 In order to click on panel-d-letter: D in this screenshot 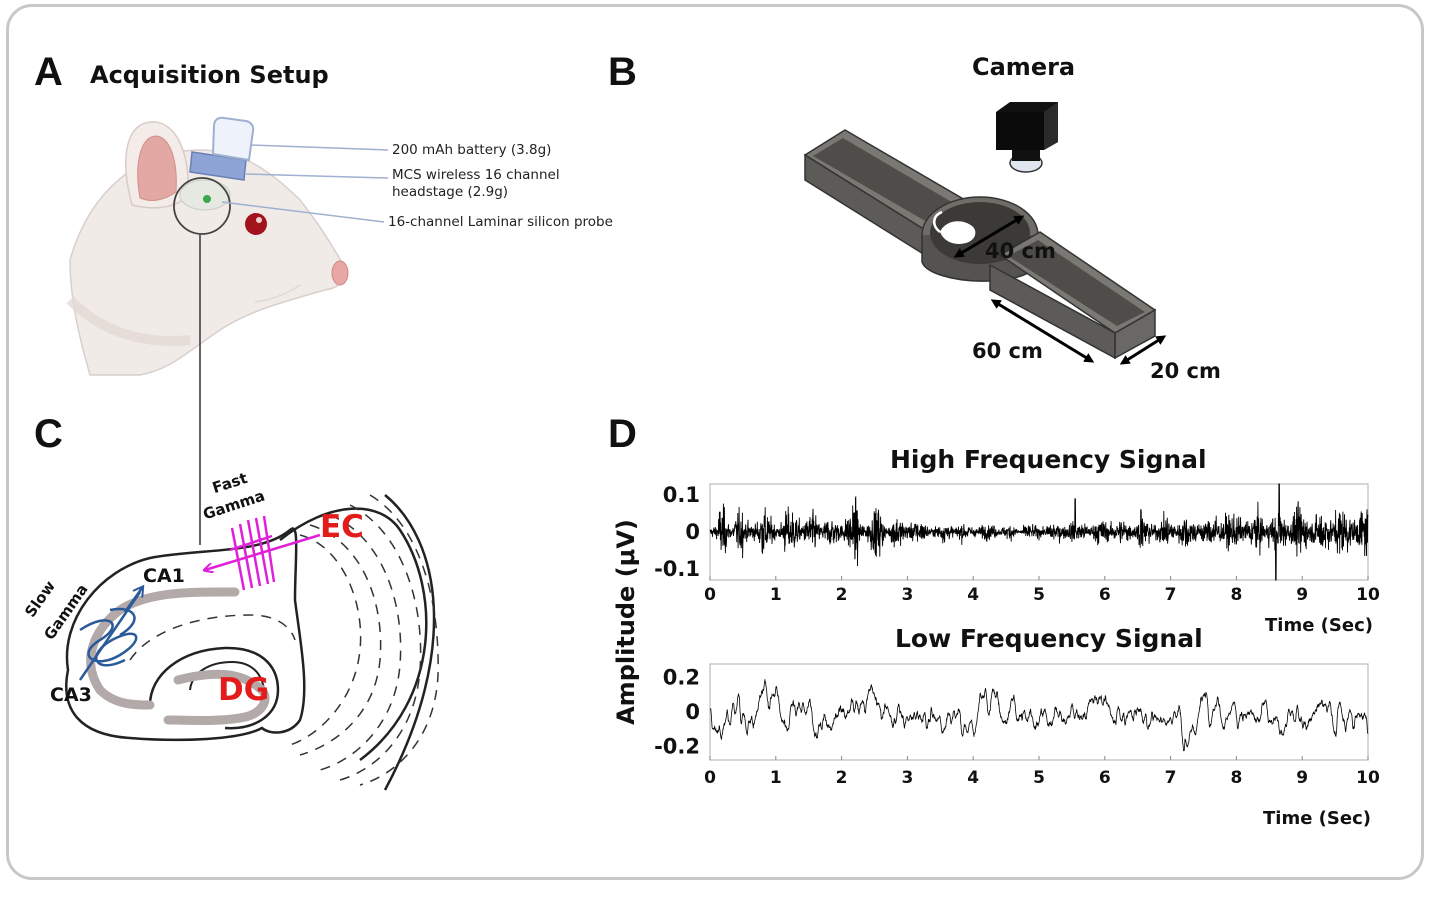, I will do `click(622, 434)`.